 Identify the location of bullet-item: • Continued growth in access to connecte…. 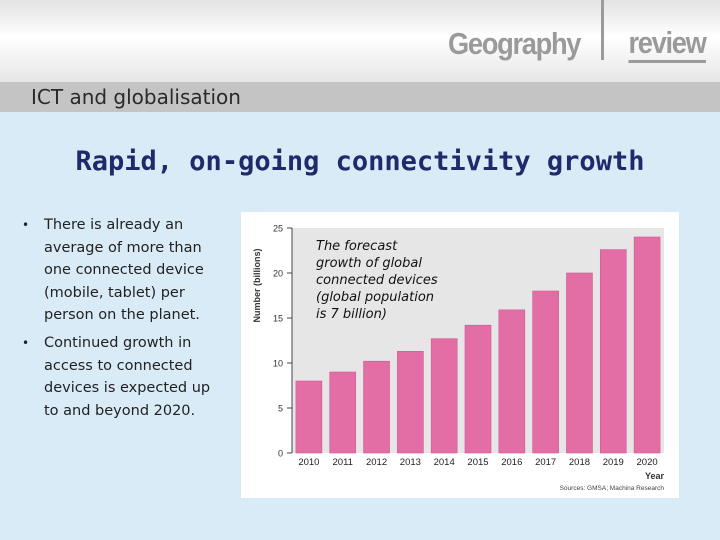
(122, 377).